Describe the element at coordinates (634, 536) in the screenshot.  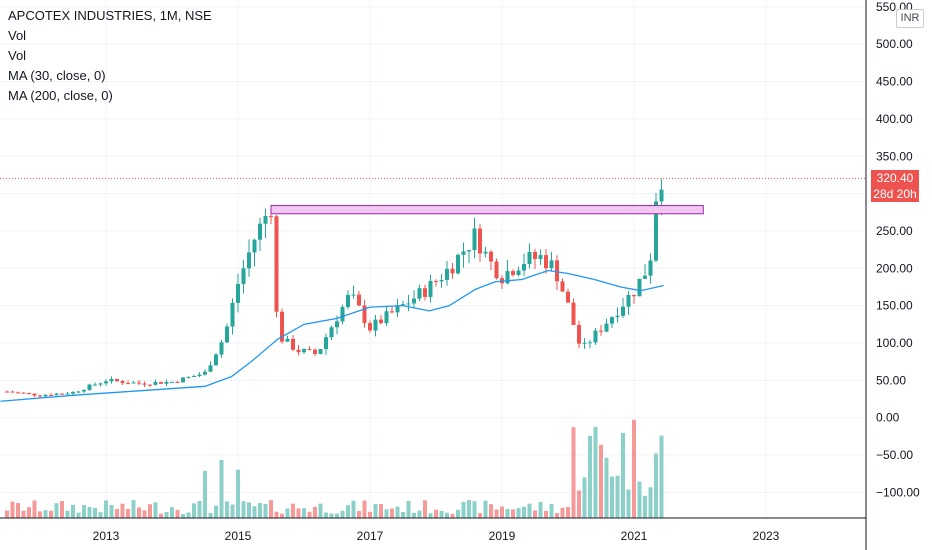
I see `x-tick-label: 2021` at that location.